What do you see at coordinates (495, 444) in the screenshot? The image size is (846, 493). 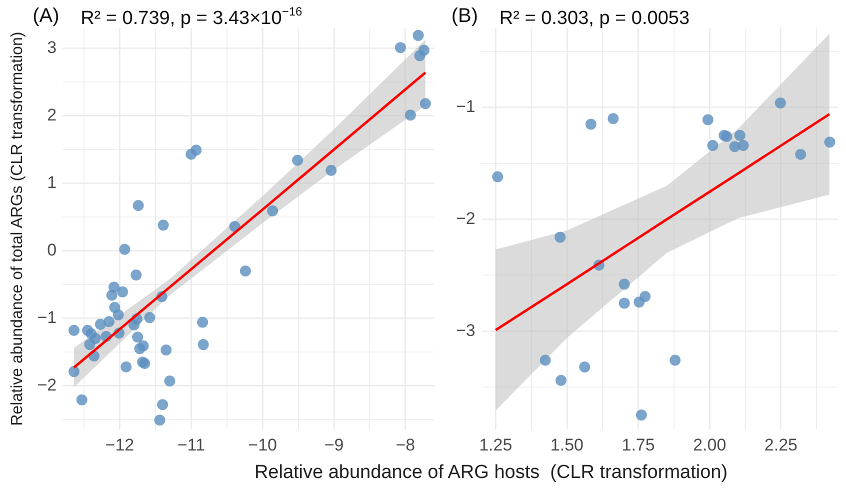 I see `x-tick-label: 1.25` at bounding box center [495, 444].